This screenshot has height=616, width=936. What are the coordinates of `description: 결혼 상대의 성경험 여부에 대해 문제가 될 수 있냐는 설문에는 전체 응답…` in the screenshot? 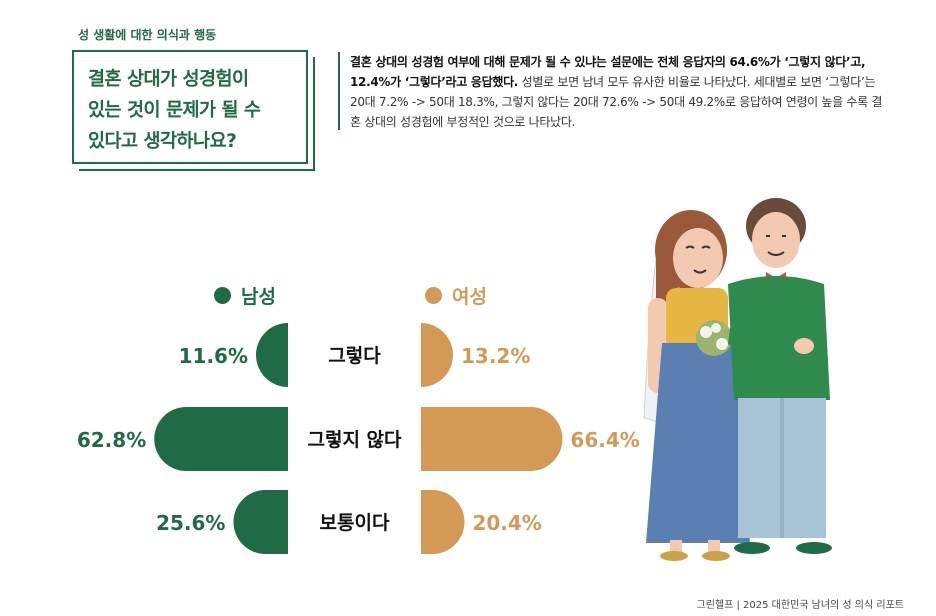 It's located at (620, 92).